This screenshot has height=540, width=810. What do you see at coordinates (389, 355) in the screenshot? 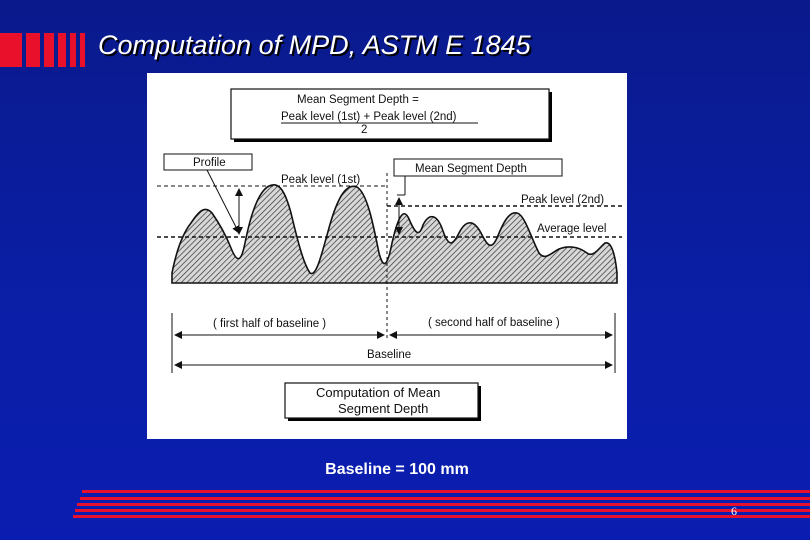
I see `baseline-label: Baseline` at bounding box center [389, 355].